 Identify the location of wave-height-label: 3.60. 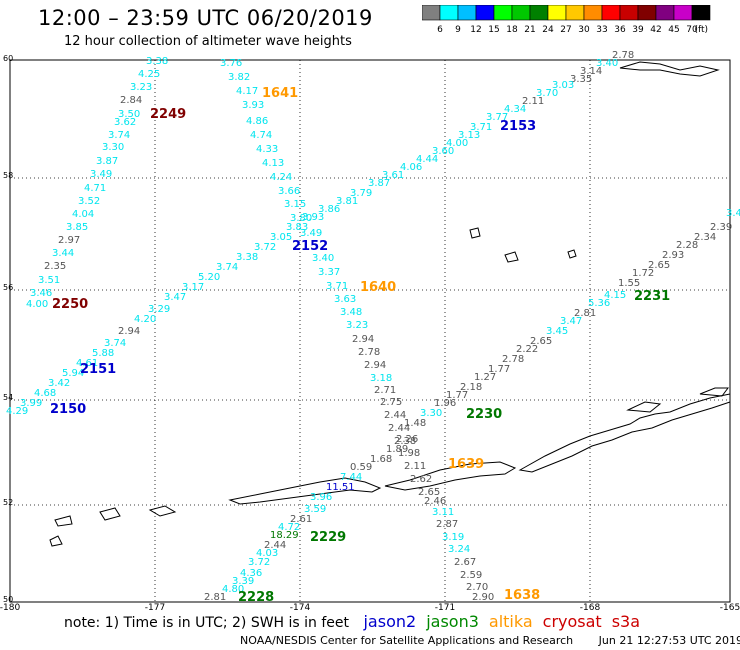
(443, 151).